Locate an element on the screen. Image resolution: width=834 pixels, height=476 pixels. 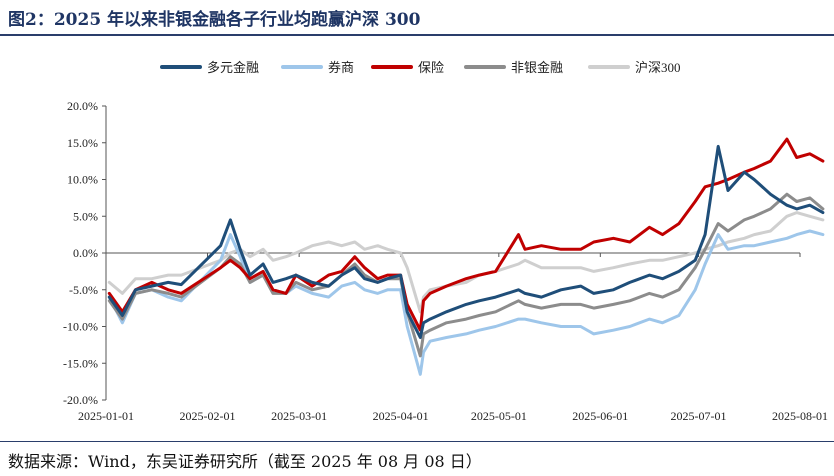
y-tick-label: -15.0% is located at coordinates (80, 363).